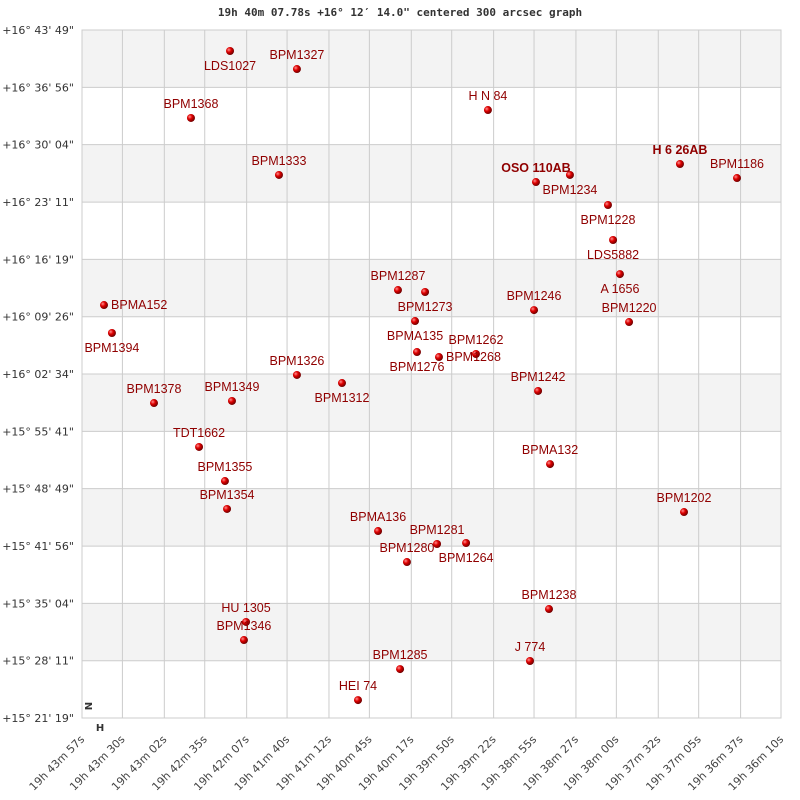 The height and width of the screenshot is (800, 800). What do you see at coordinates (38, 546) in the screenshot?
I see `y-tick-label: +15° 41' 56"` at bounding box center [38, 546].